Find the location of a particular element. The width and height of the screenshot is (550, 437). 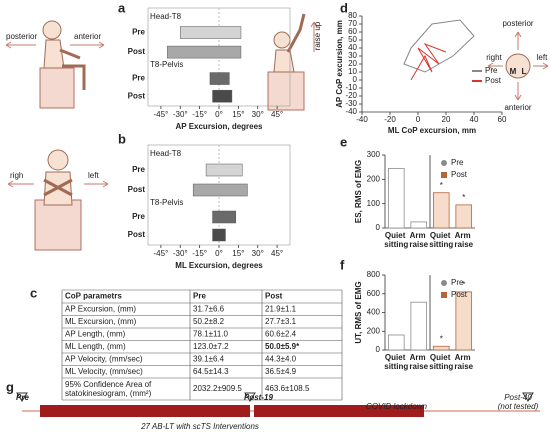

table-cell: 36.5±4.9 is located at coordinates (281, 371).